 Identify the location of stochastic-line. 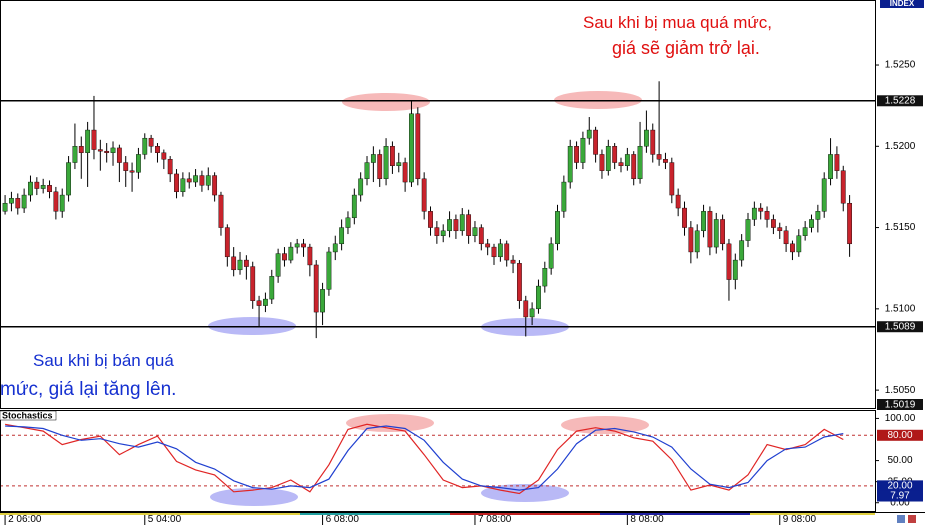
(424, 458).